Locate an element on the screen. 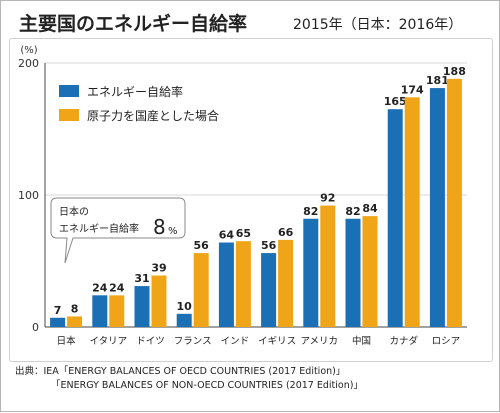 Image resolution: width=500 pixels, height=413 pixels. y-tick-label: 0 is located at coordinates (35, 327).